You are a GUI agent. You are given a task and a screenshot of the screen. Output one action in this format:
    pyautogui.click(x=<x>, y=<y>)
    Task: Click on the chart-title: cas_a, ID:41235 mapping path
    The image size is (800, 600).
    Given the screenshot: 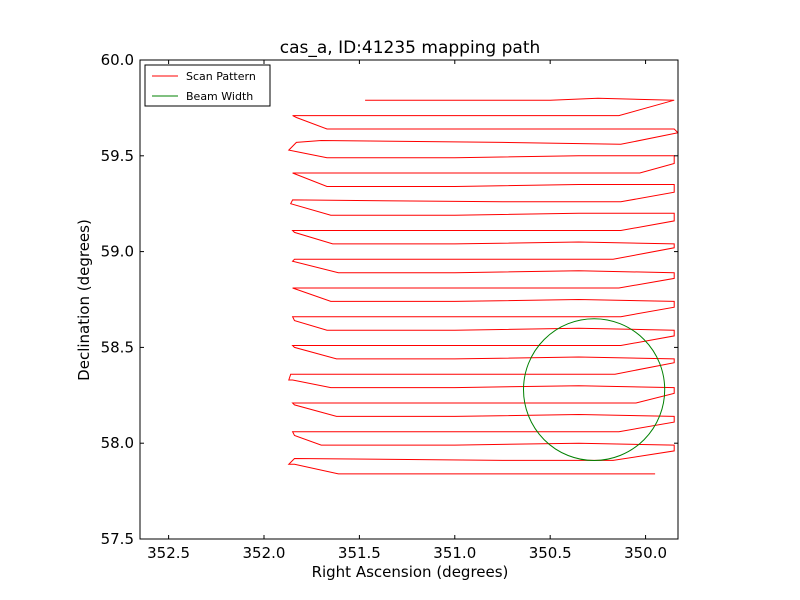 What is the action you would take?
    pyautogui.click(x=410, y=48)
    